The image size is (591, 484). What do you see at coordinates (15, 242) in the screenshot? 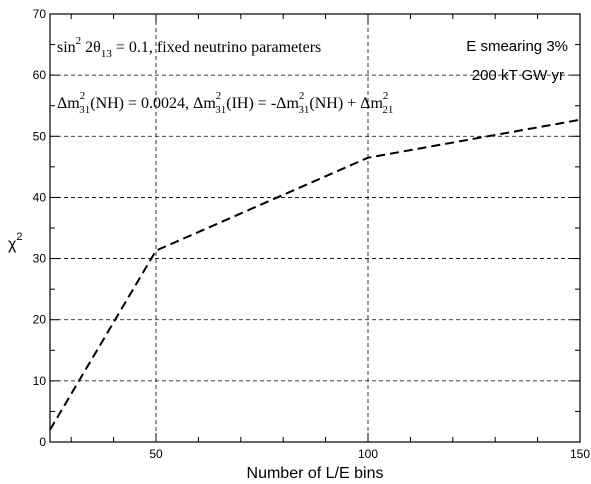
I see `y-axis-title: χ2` at bounding box center [15, 242].